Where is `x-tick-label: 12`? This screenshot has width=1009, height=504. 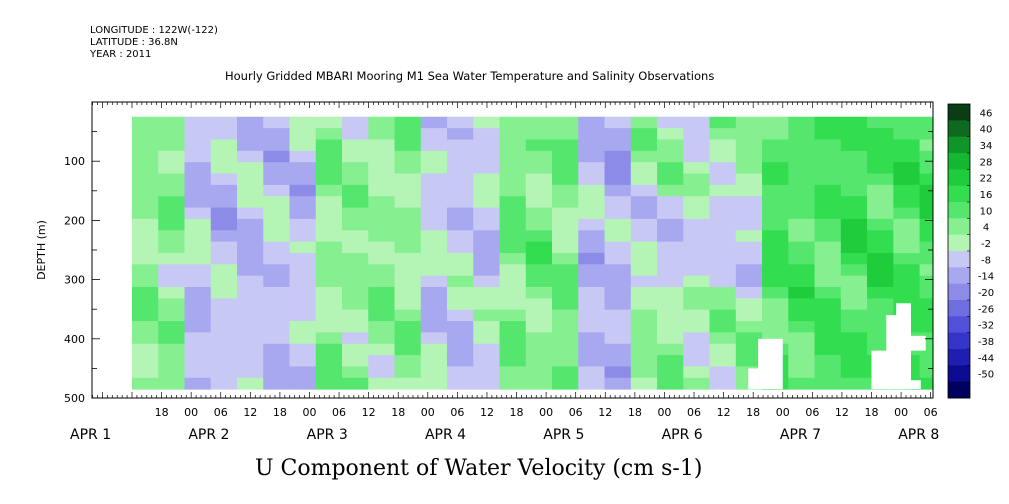 x-tick-label: 12 is located at coordinates (724, 412).